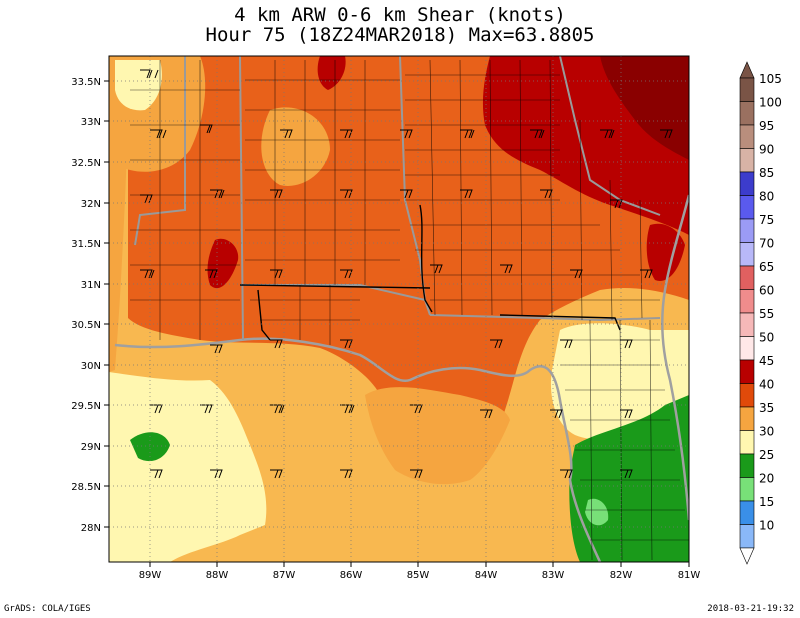 The width and height of the screenshot is (800, 618). Describe the element at coordinates (400, 15) in the screenshot. I see `chart-title-line1: 4 km ARW 0-6 km Shear (knots)` at that location.